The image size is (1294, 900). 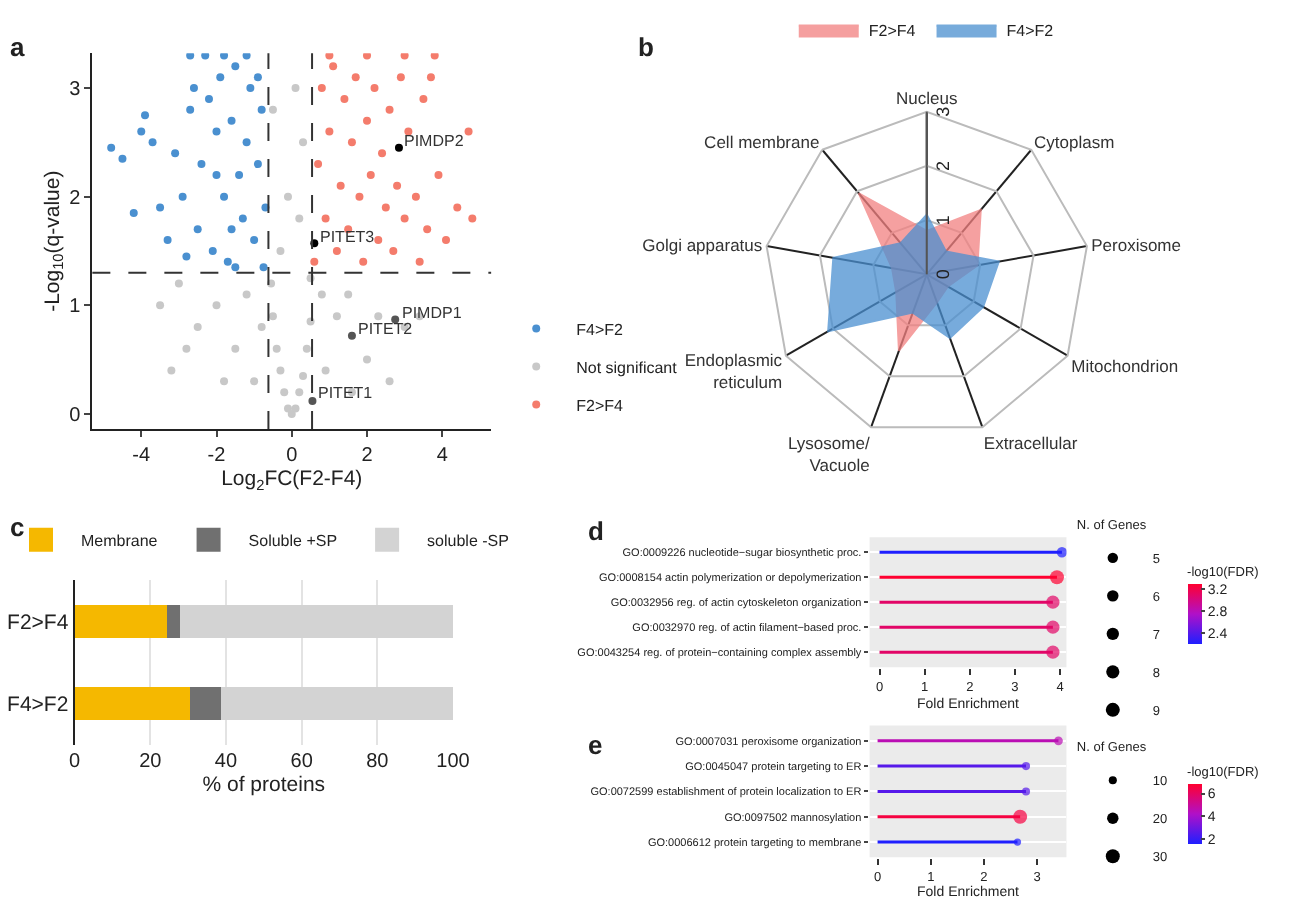 I want to click on x-tick-label: 60, so click(x=302, y=761).